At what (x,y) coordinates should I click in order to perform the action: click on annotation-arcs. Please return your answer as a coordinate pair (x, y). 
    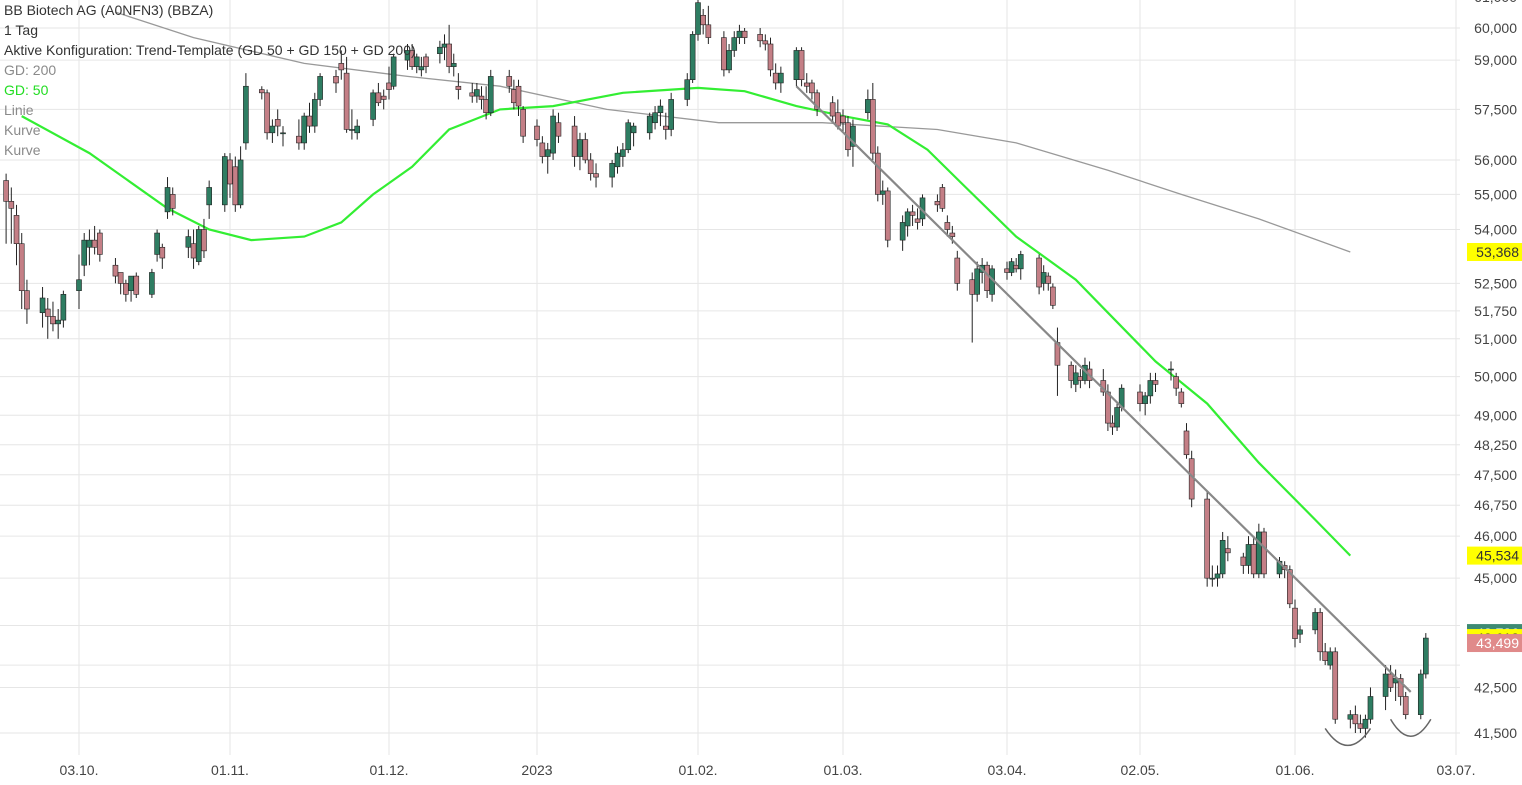
    Looking at the image, I should click on (1378, 732).